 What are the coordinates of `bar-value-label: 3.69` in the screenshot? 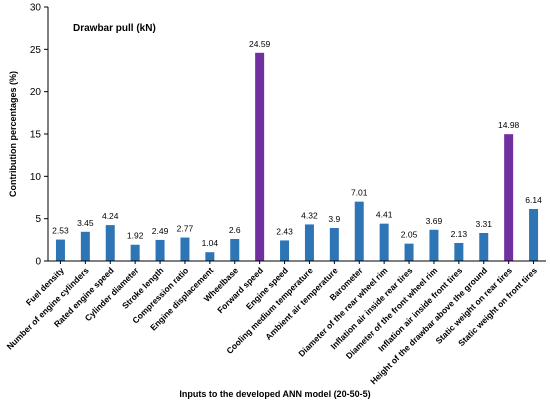 It's located at (434, 221).